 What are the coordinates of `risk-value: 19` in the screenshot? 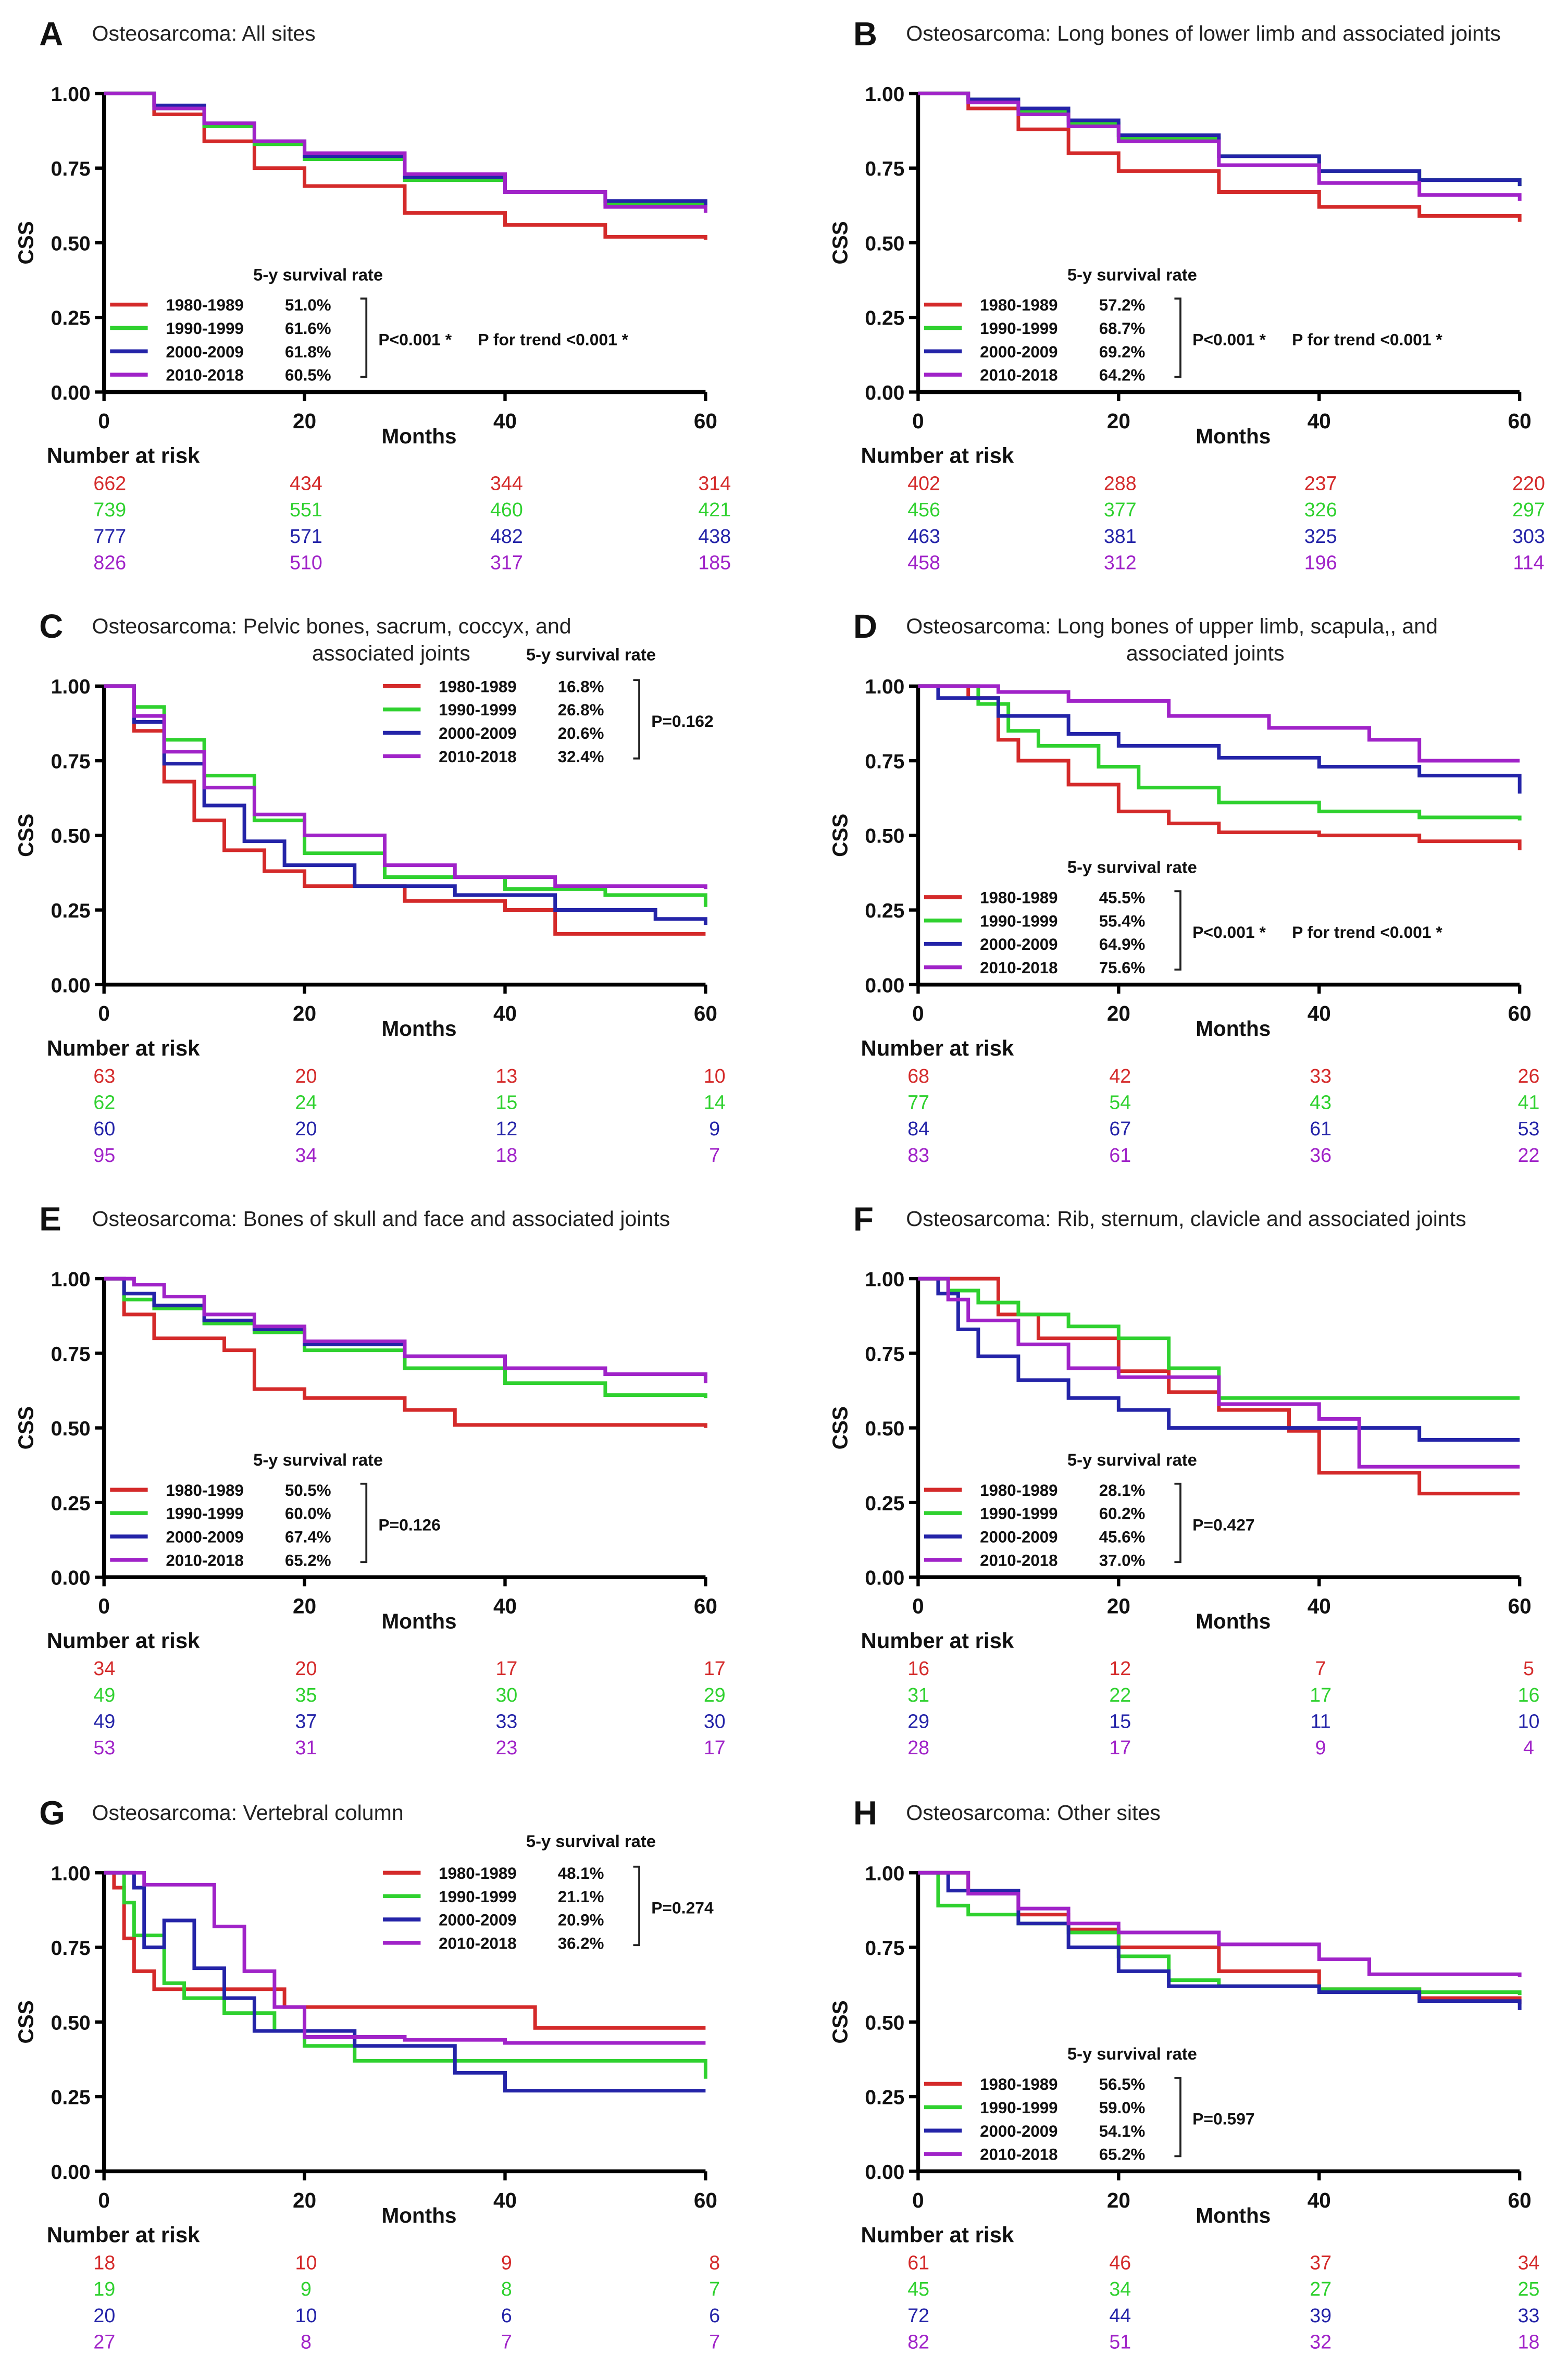 It's located at (104, 2289).